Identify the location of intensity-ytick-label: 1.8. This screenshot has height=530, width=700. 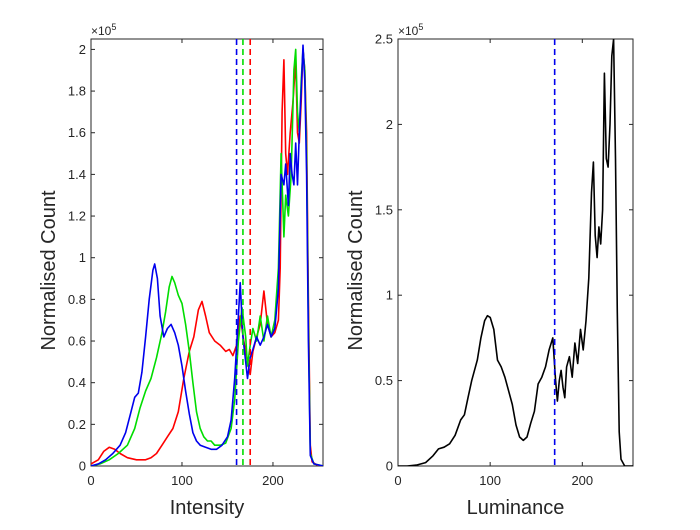
(77, 91).